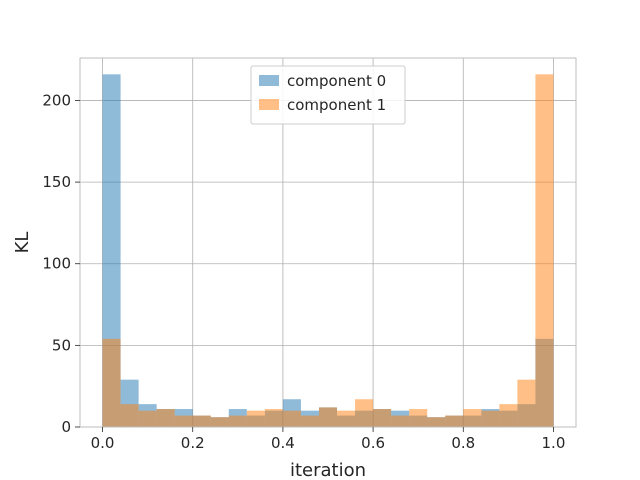 This screenshot has height=480, width=640. Describe the element at coordinates (336, 105) in the screenshot. I see `legend-label: component 1` at that location.